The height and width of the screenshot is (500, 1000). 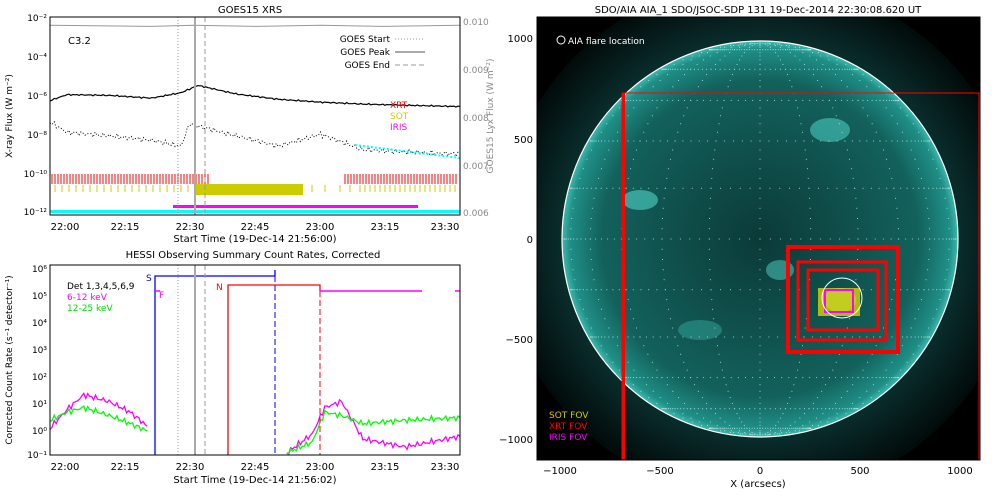 What do you see at coordinates (320, 467) in the screenshot?
I see `hessi-xtick-label: 23:00` at bounding box center [320, 467].